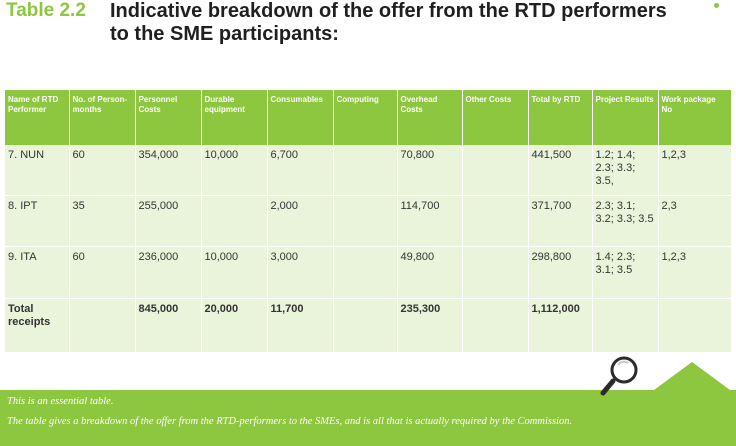  Describe the element at coordinates (37, 170) in the screenshot. I see `table-cell: 7. NUN` at that location.